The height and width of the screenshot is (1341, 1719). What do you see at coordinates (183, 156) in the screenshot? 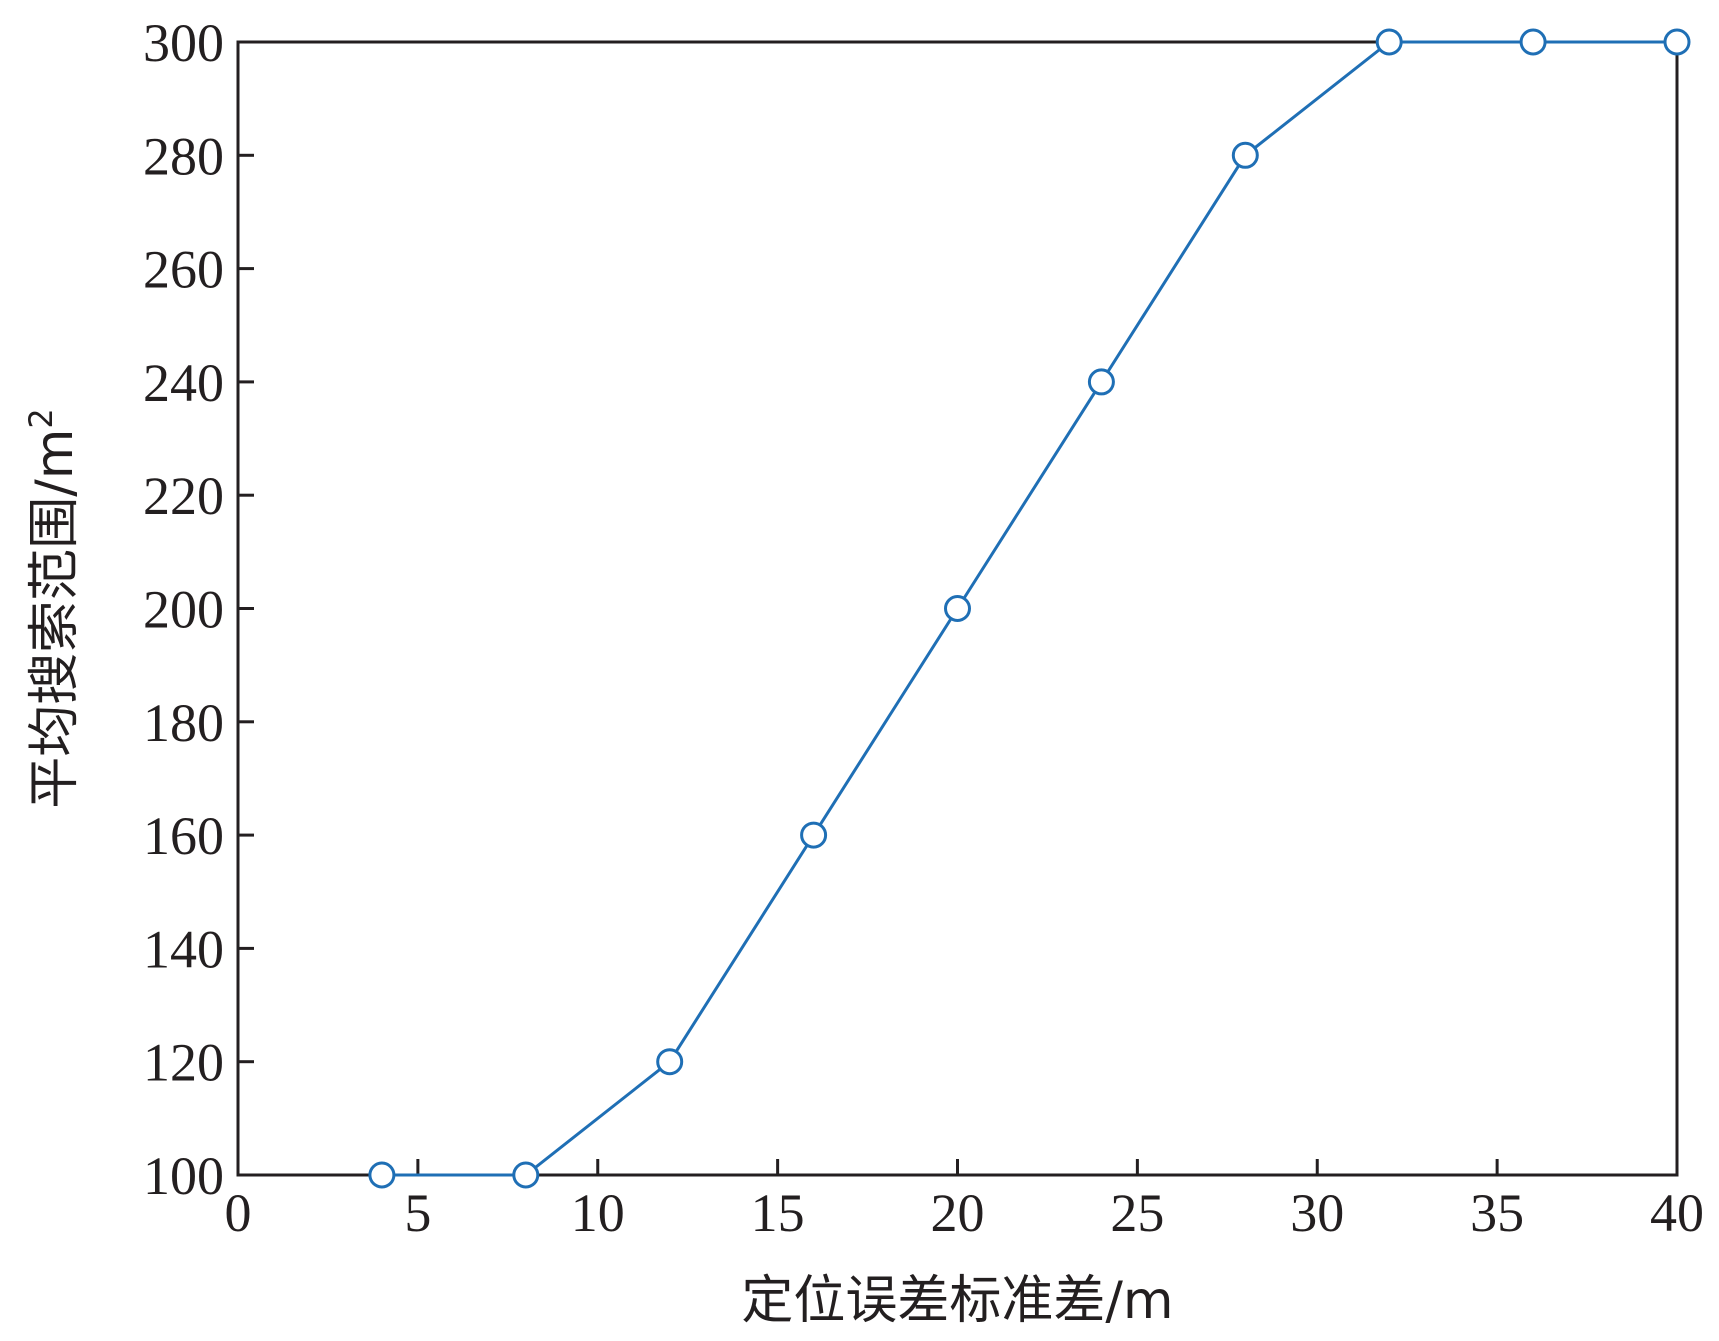
I see `y-tick-label: 280` at bounding box center [183, 156].